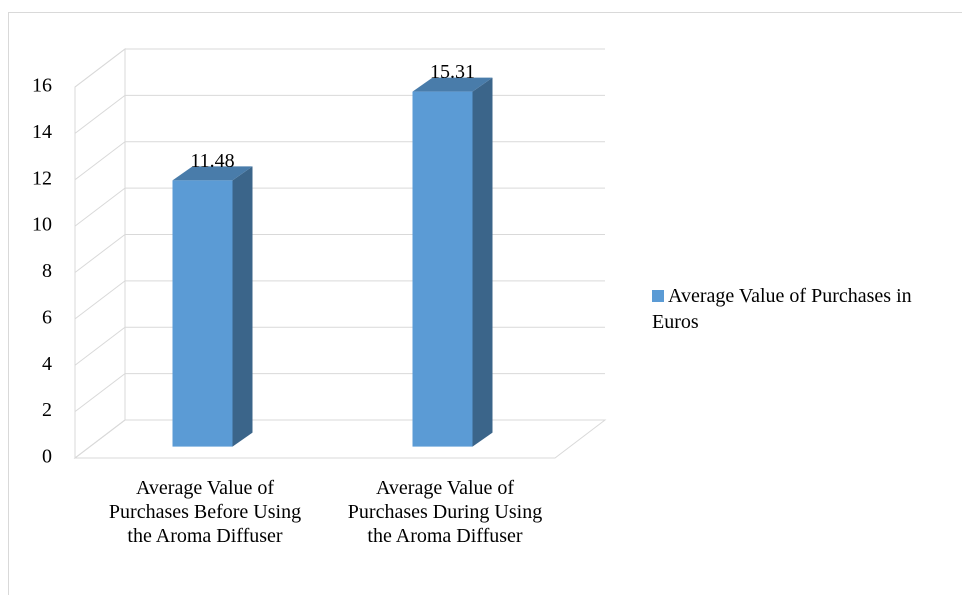 This screenshot has width=962, height=595. What do you see at coordinates (47, 410) in the screenshot?
I see `y-tick-label: 2` at bounding box center [47, 410].